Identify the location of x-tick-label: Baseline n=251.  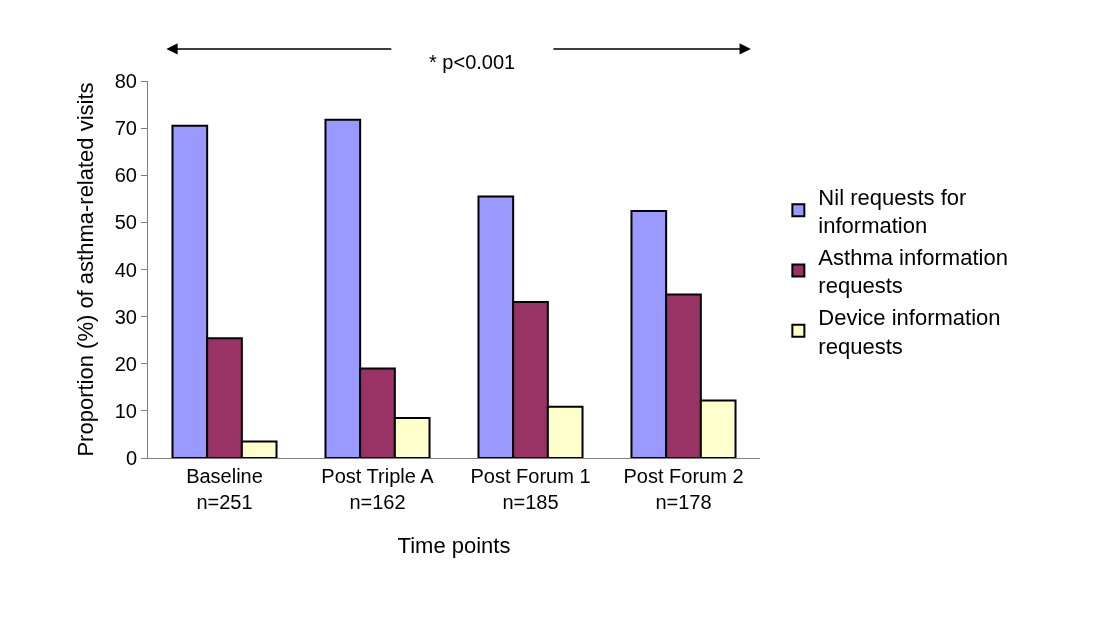
(224, 489).